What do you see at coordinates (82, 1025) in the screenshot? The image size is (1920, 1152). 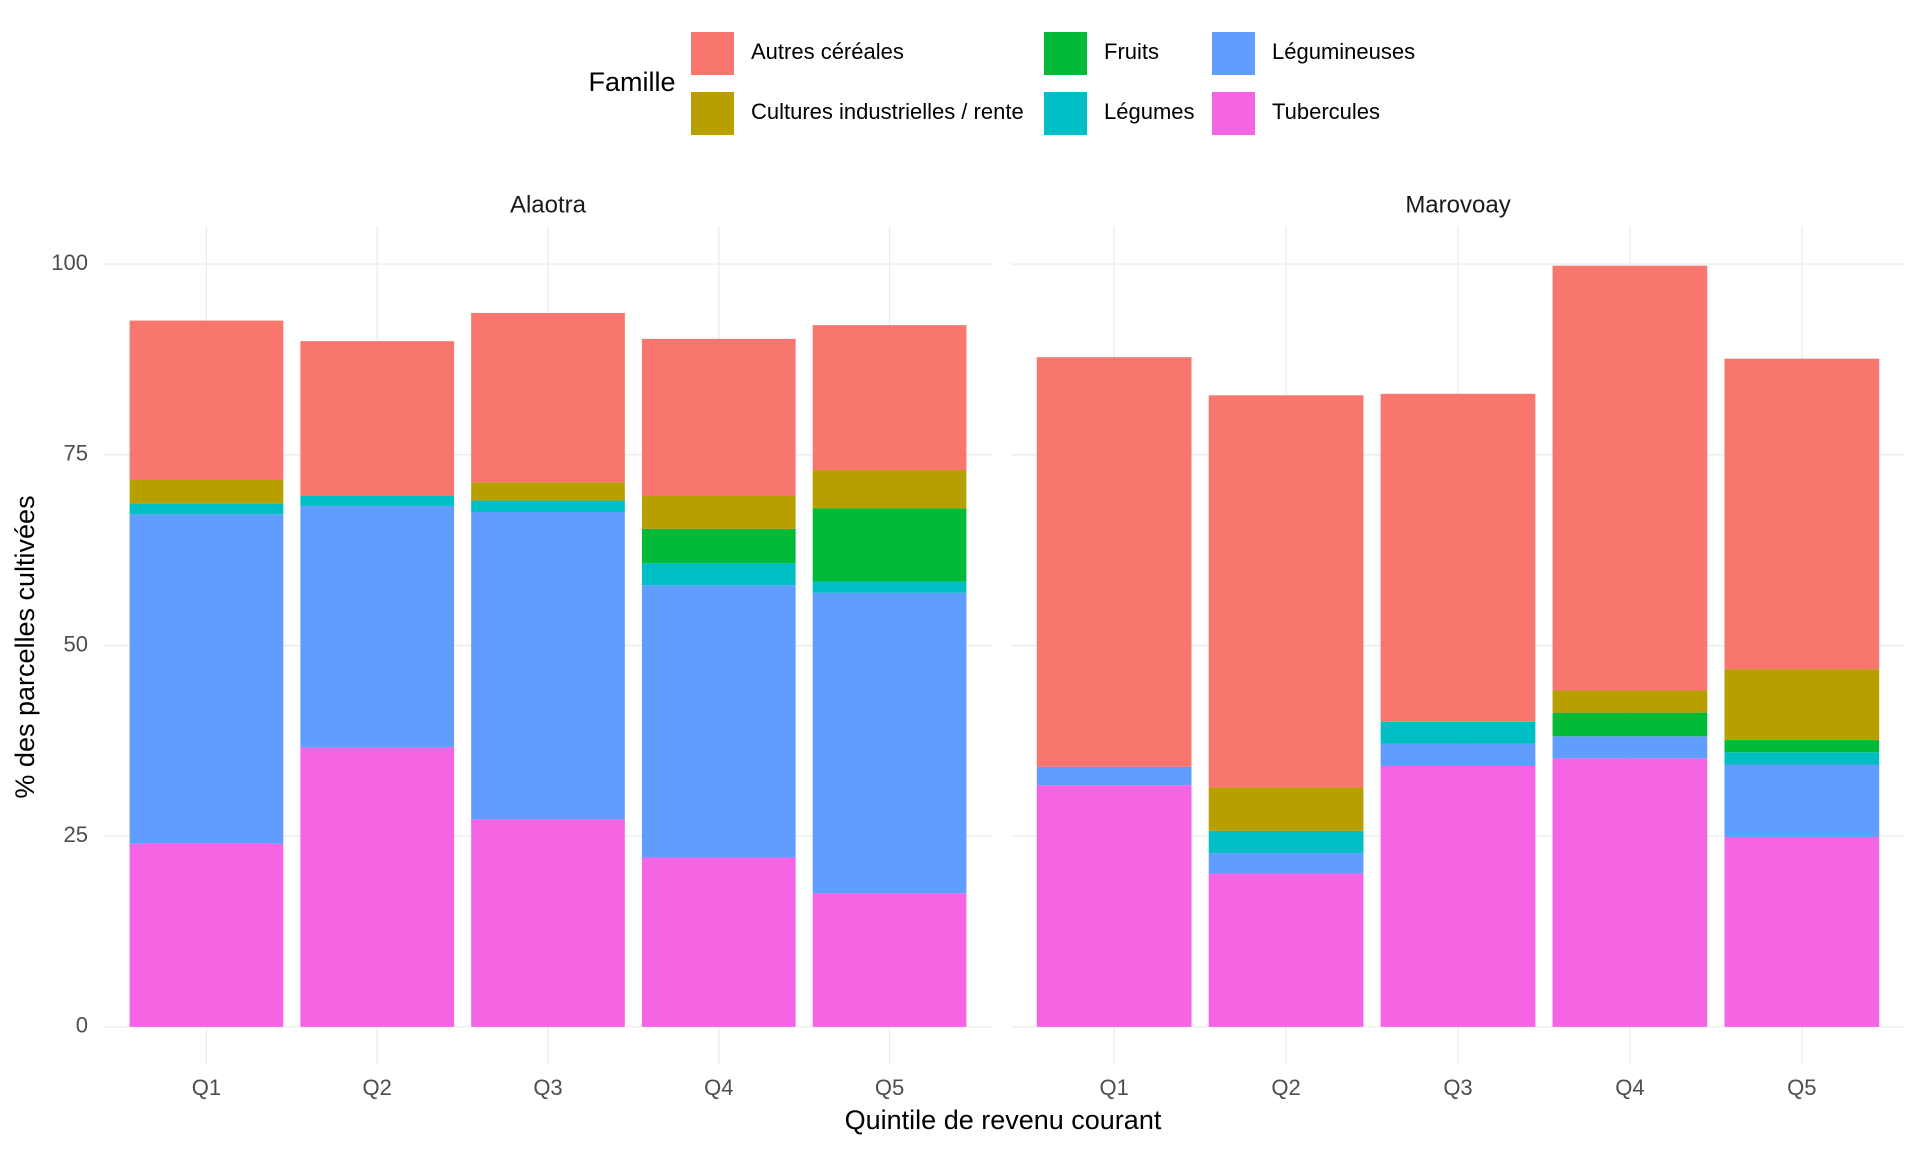 I see `y-tick-label: 0` at bounding box center [82, 1025].